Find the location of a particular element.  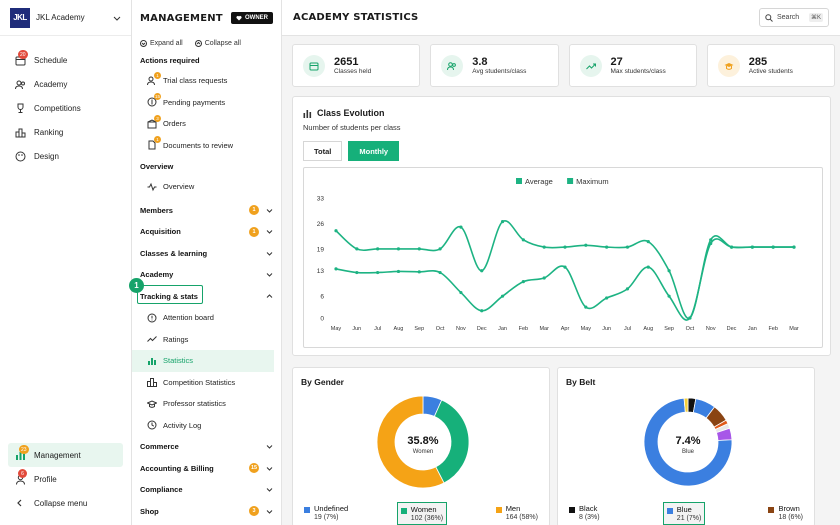

nav-label: Collapse menu is located at coordinates (61, 503).